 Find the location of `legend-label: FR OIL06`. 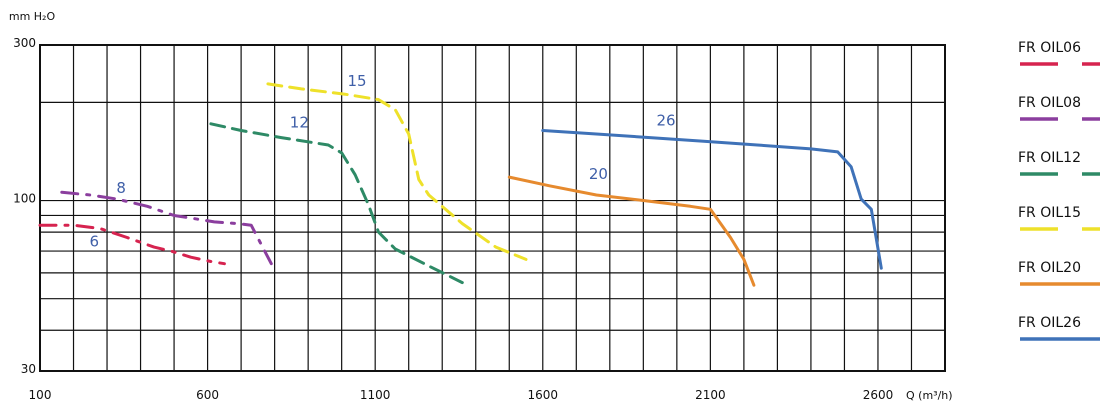

legend-label: FR OIL06 is located at coordinates (1049, 48).